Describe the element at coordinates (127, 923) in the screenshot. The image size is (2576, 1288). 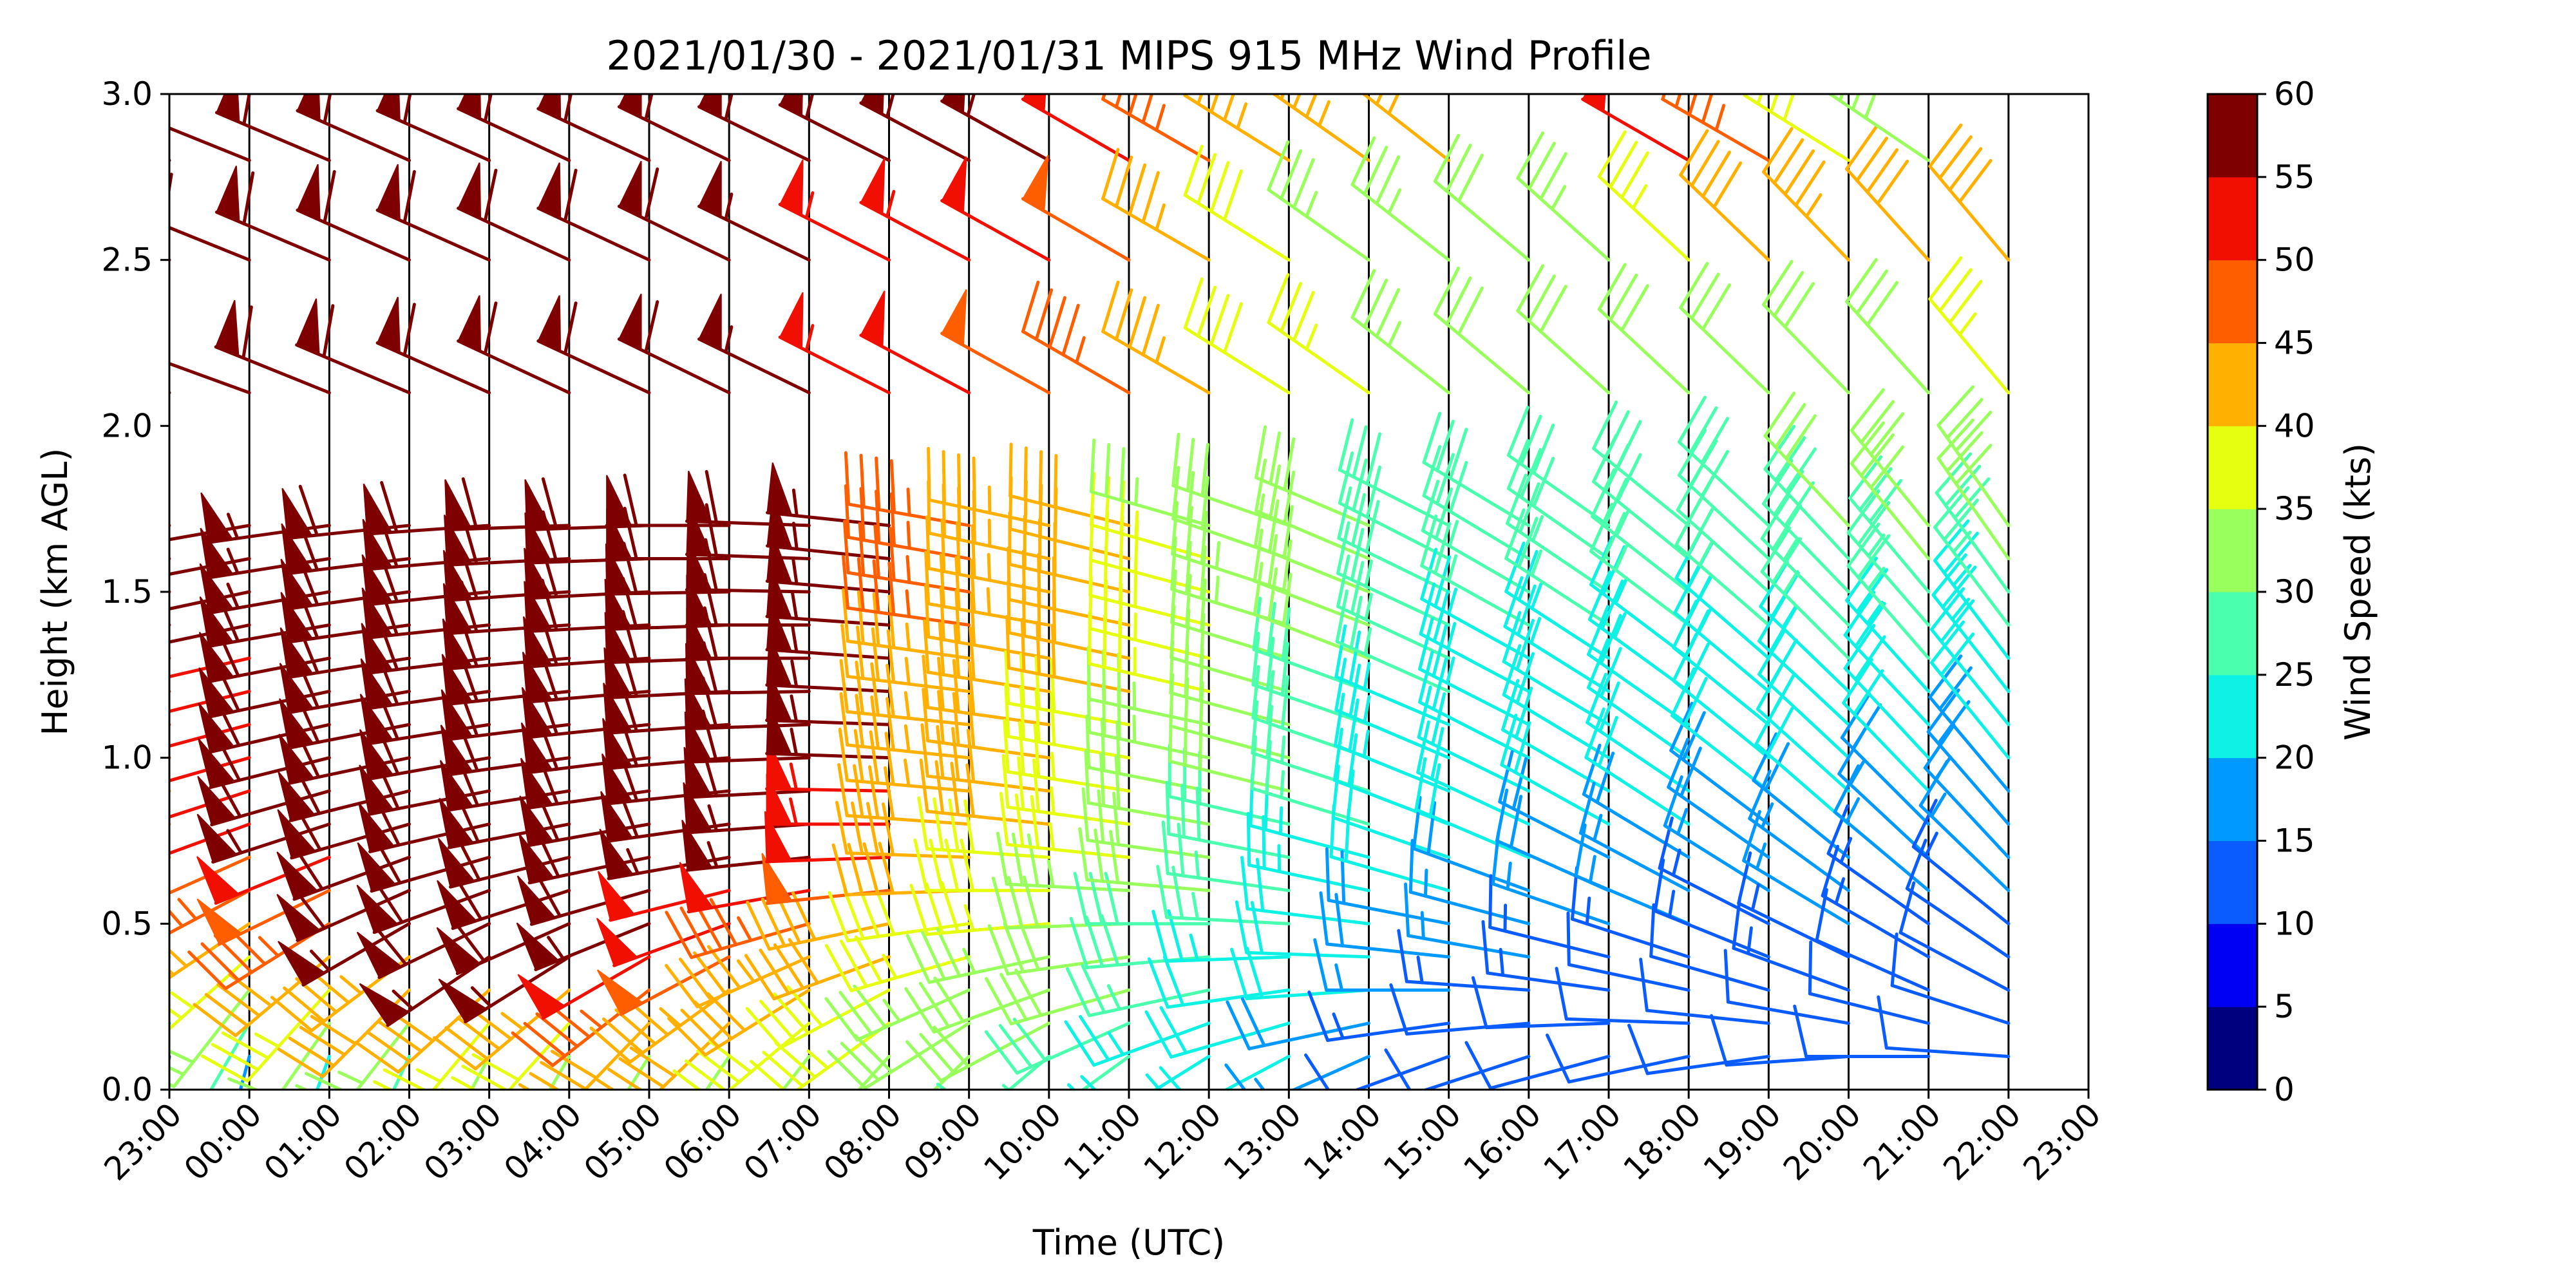
I see `y-tick-label: 0.5` at that location.